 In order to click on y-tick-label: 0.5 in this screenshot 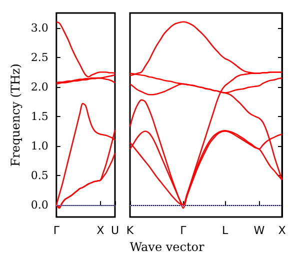, I will do `click(39, 175)`.